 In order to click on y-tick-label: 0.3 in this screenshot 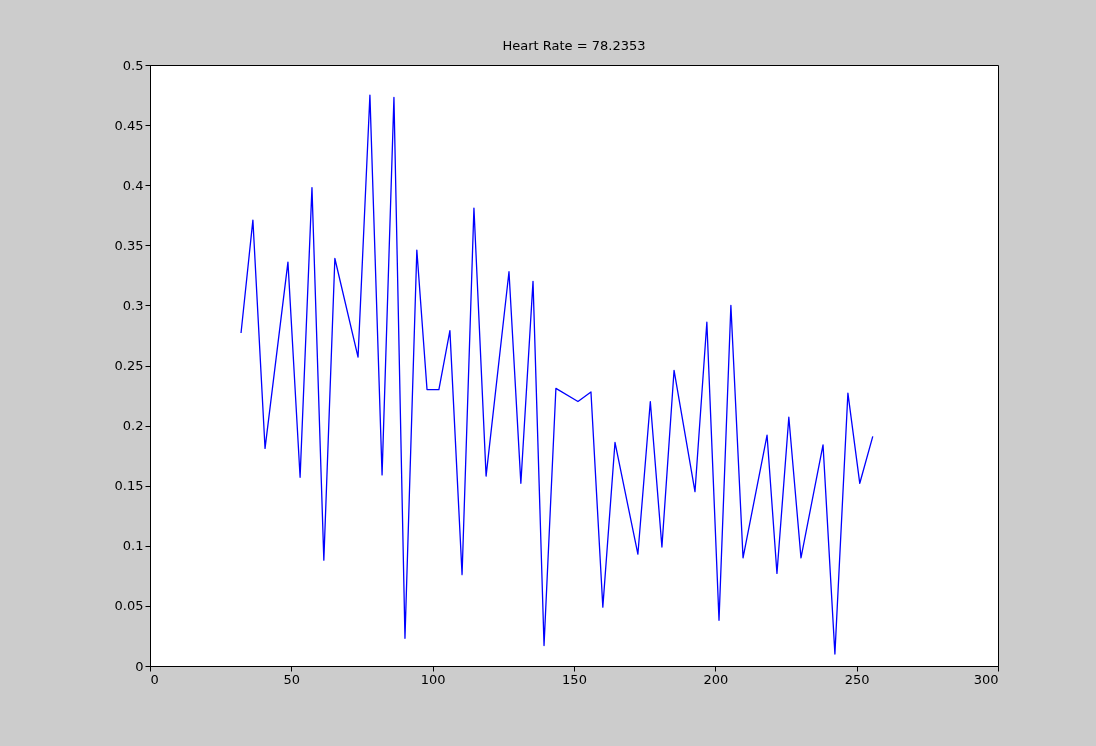, I will do `click(133, 305)`.